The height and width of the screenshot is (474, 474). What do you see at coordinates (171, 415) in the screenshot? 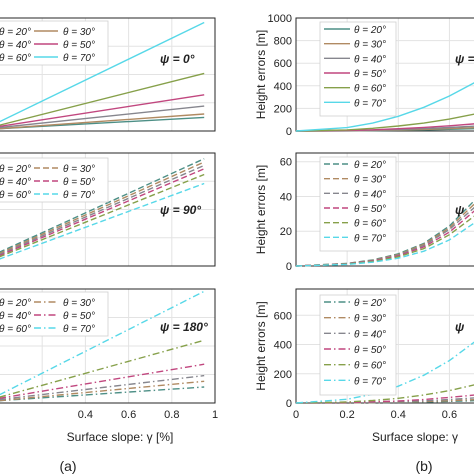
I see `x-tick-label: 0.8` at bounding box center [171, 415].